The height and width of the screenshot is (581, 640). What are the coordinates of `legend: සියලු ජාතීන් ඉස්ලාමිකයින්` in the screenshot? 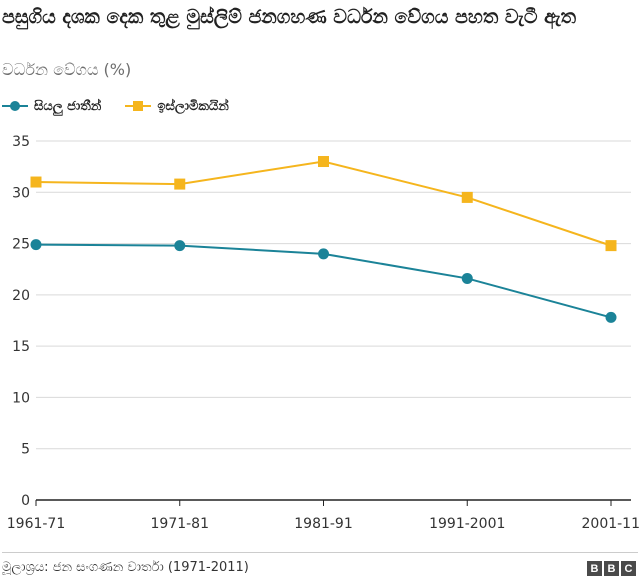 It's located at (127, 106).